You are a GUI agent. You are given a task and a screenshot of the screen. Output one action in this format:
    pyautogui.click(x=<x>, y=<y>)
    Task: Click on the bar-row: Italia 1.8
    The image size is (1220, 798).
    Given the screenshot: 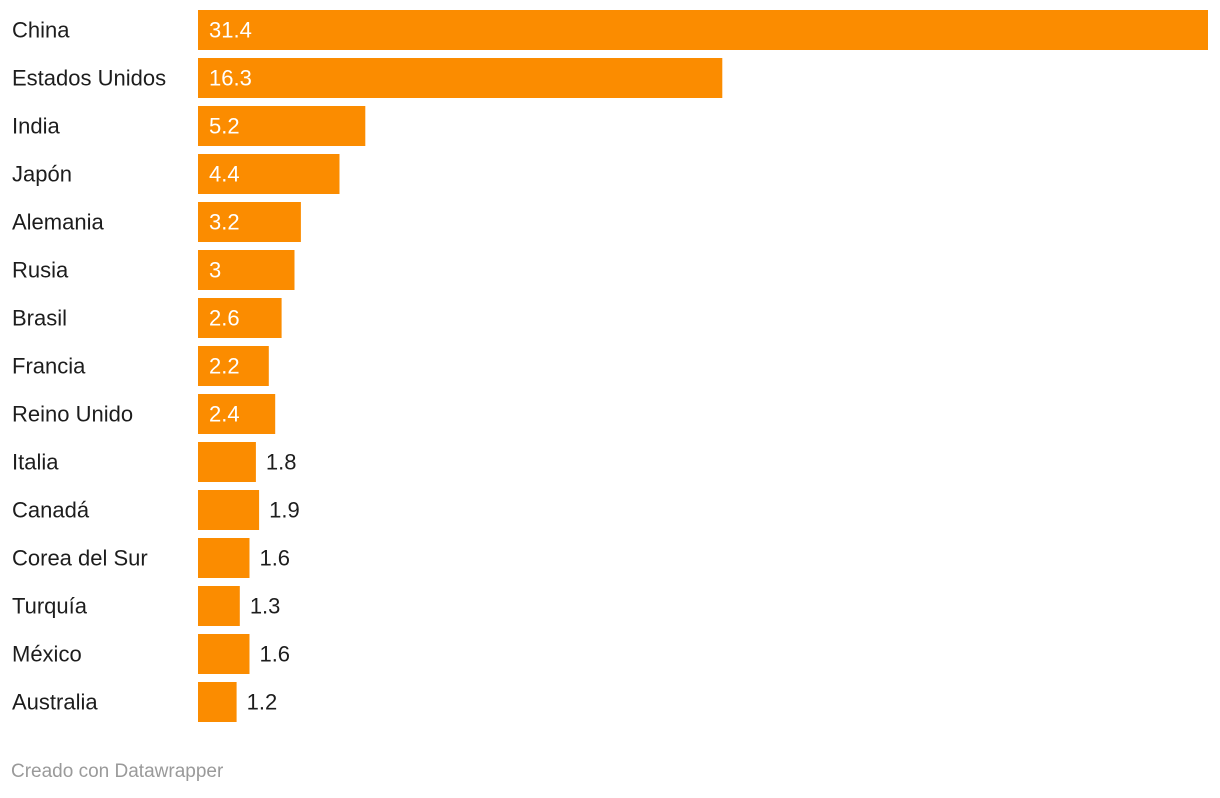 What is the action you would take?
    pyautogui.click(x=154, y=462)
    